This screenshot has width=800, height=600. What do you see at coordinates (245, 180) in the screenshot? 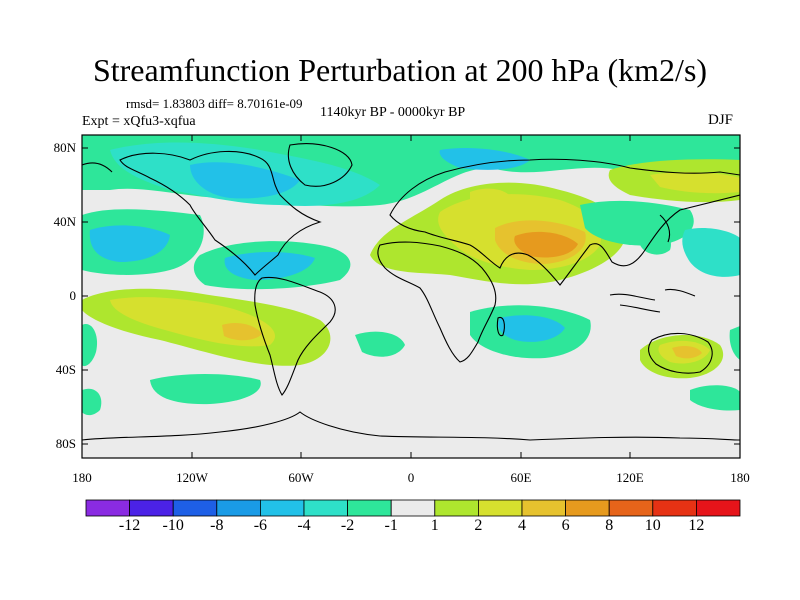
I see `contour-na-neg2` at bounding box center [245, 180].